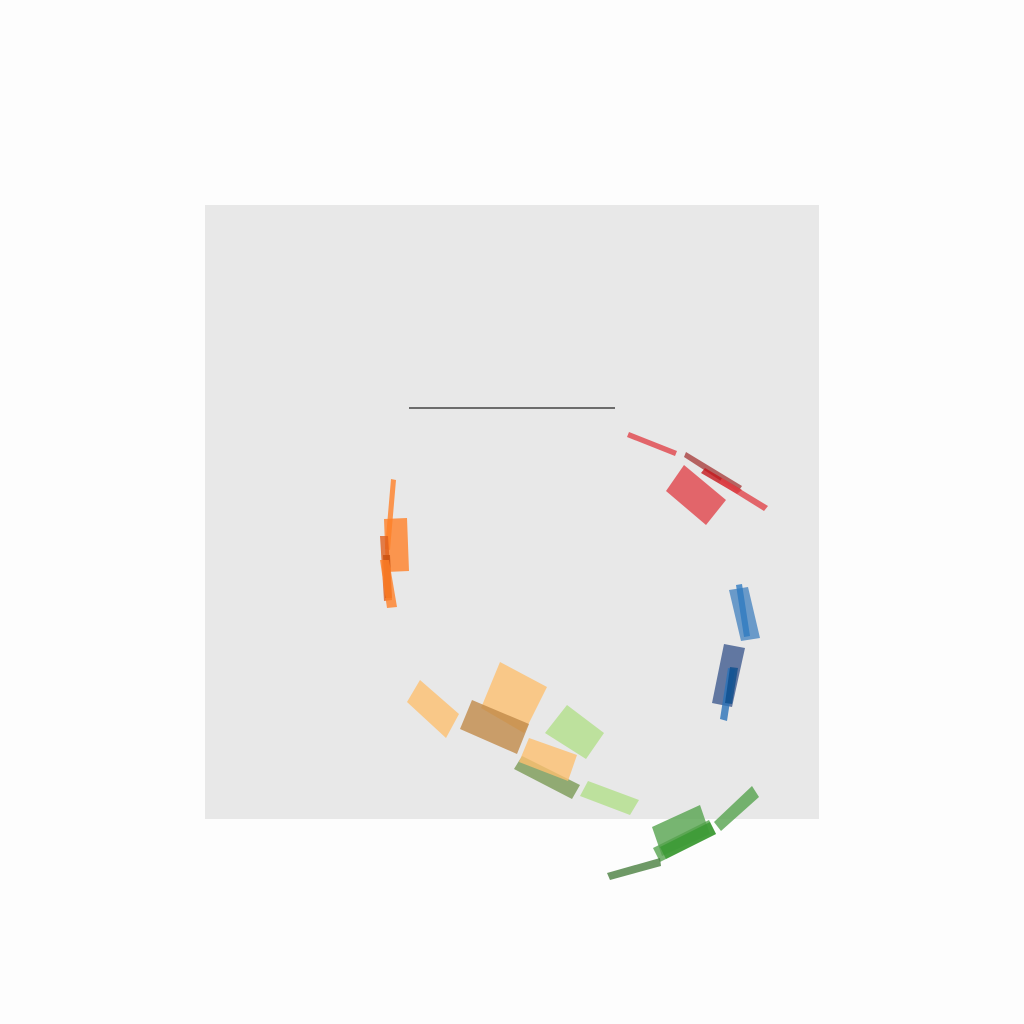 The height and width of the screenshot is (1024, 1024). I want to click on segment-group-light-orange, so click(492, 721).